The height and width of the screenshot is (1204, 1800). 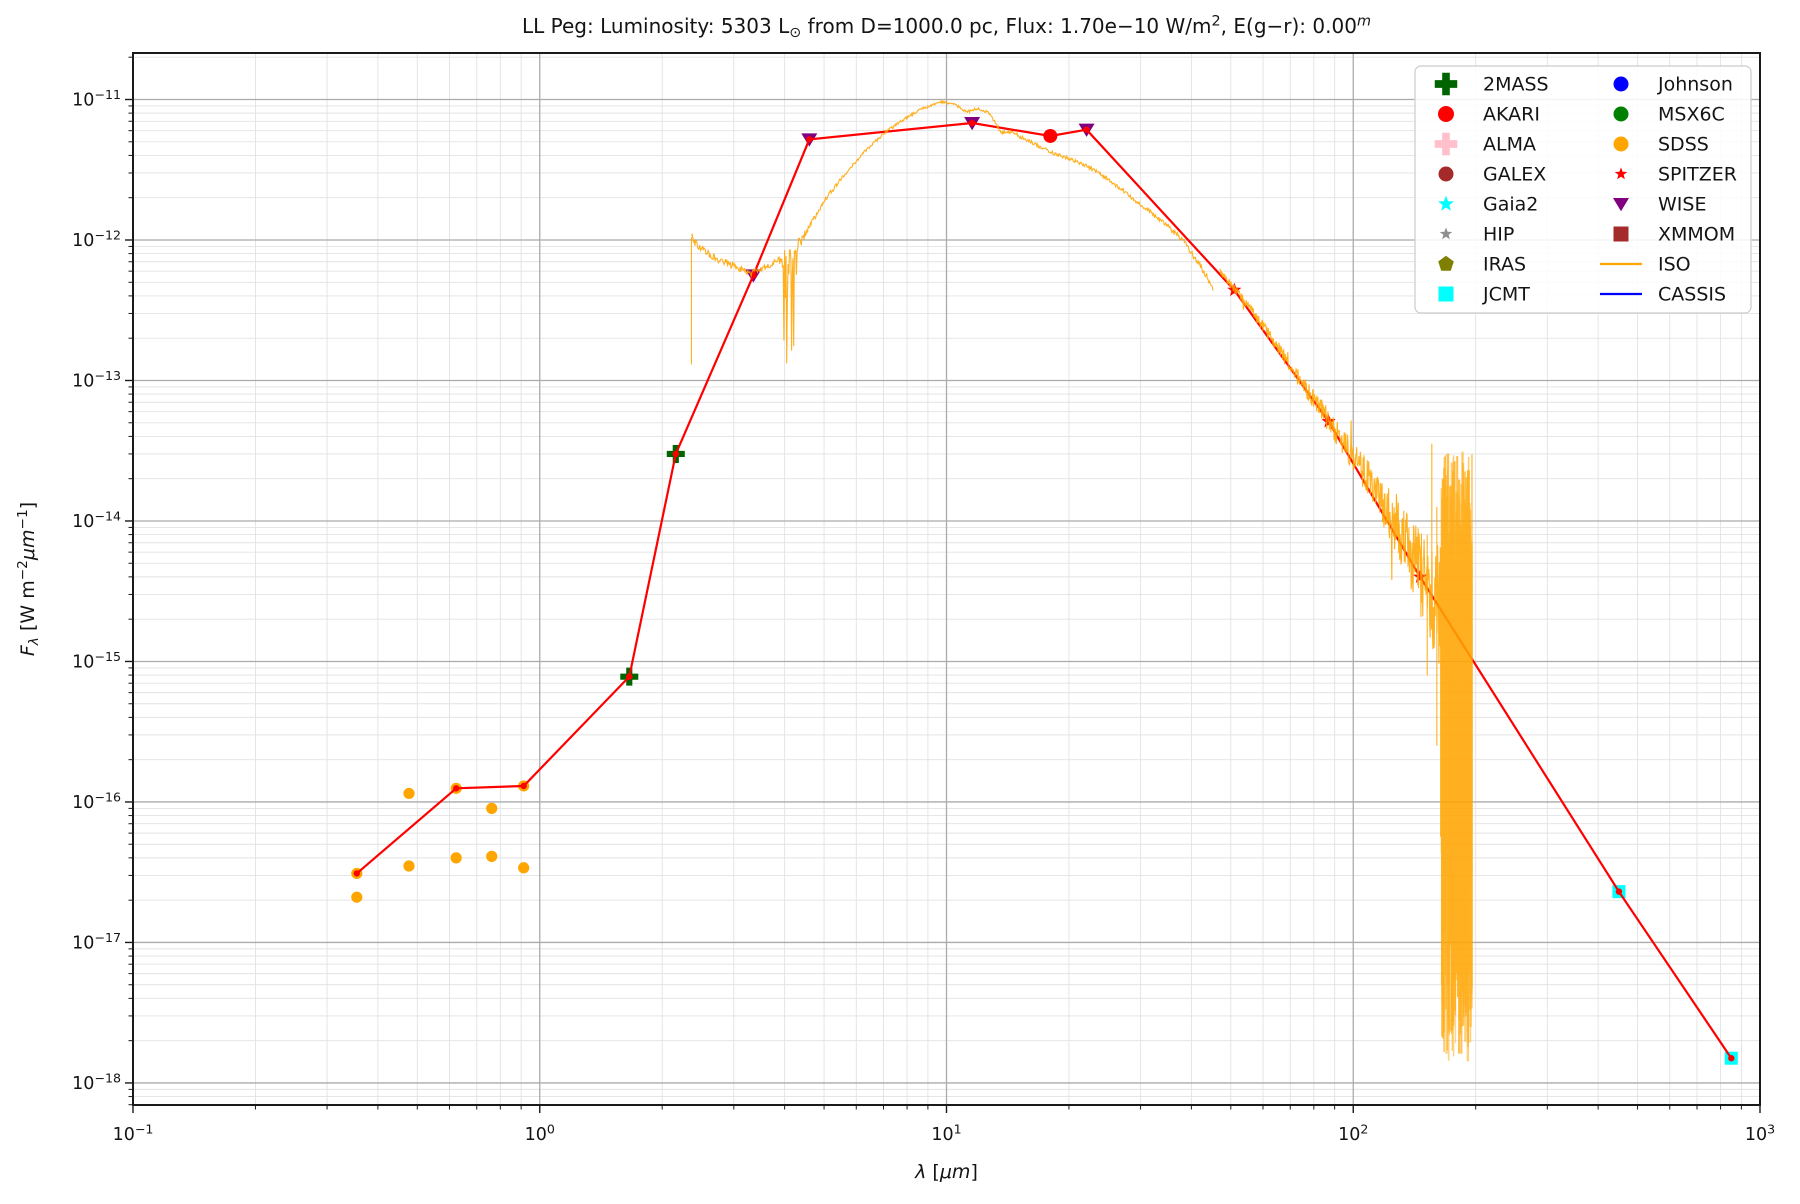 I want to click on y-tick-label: 10−13, so click(x=96, y=380).